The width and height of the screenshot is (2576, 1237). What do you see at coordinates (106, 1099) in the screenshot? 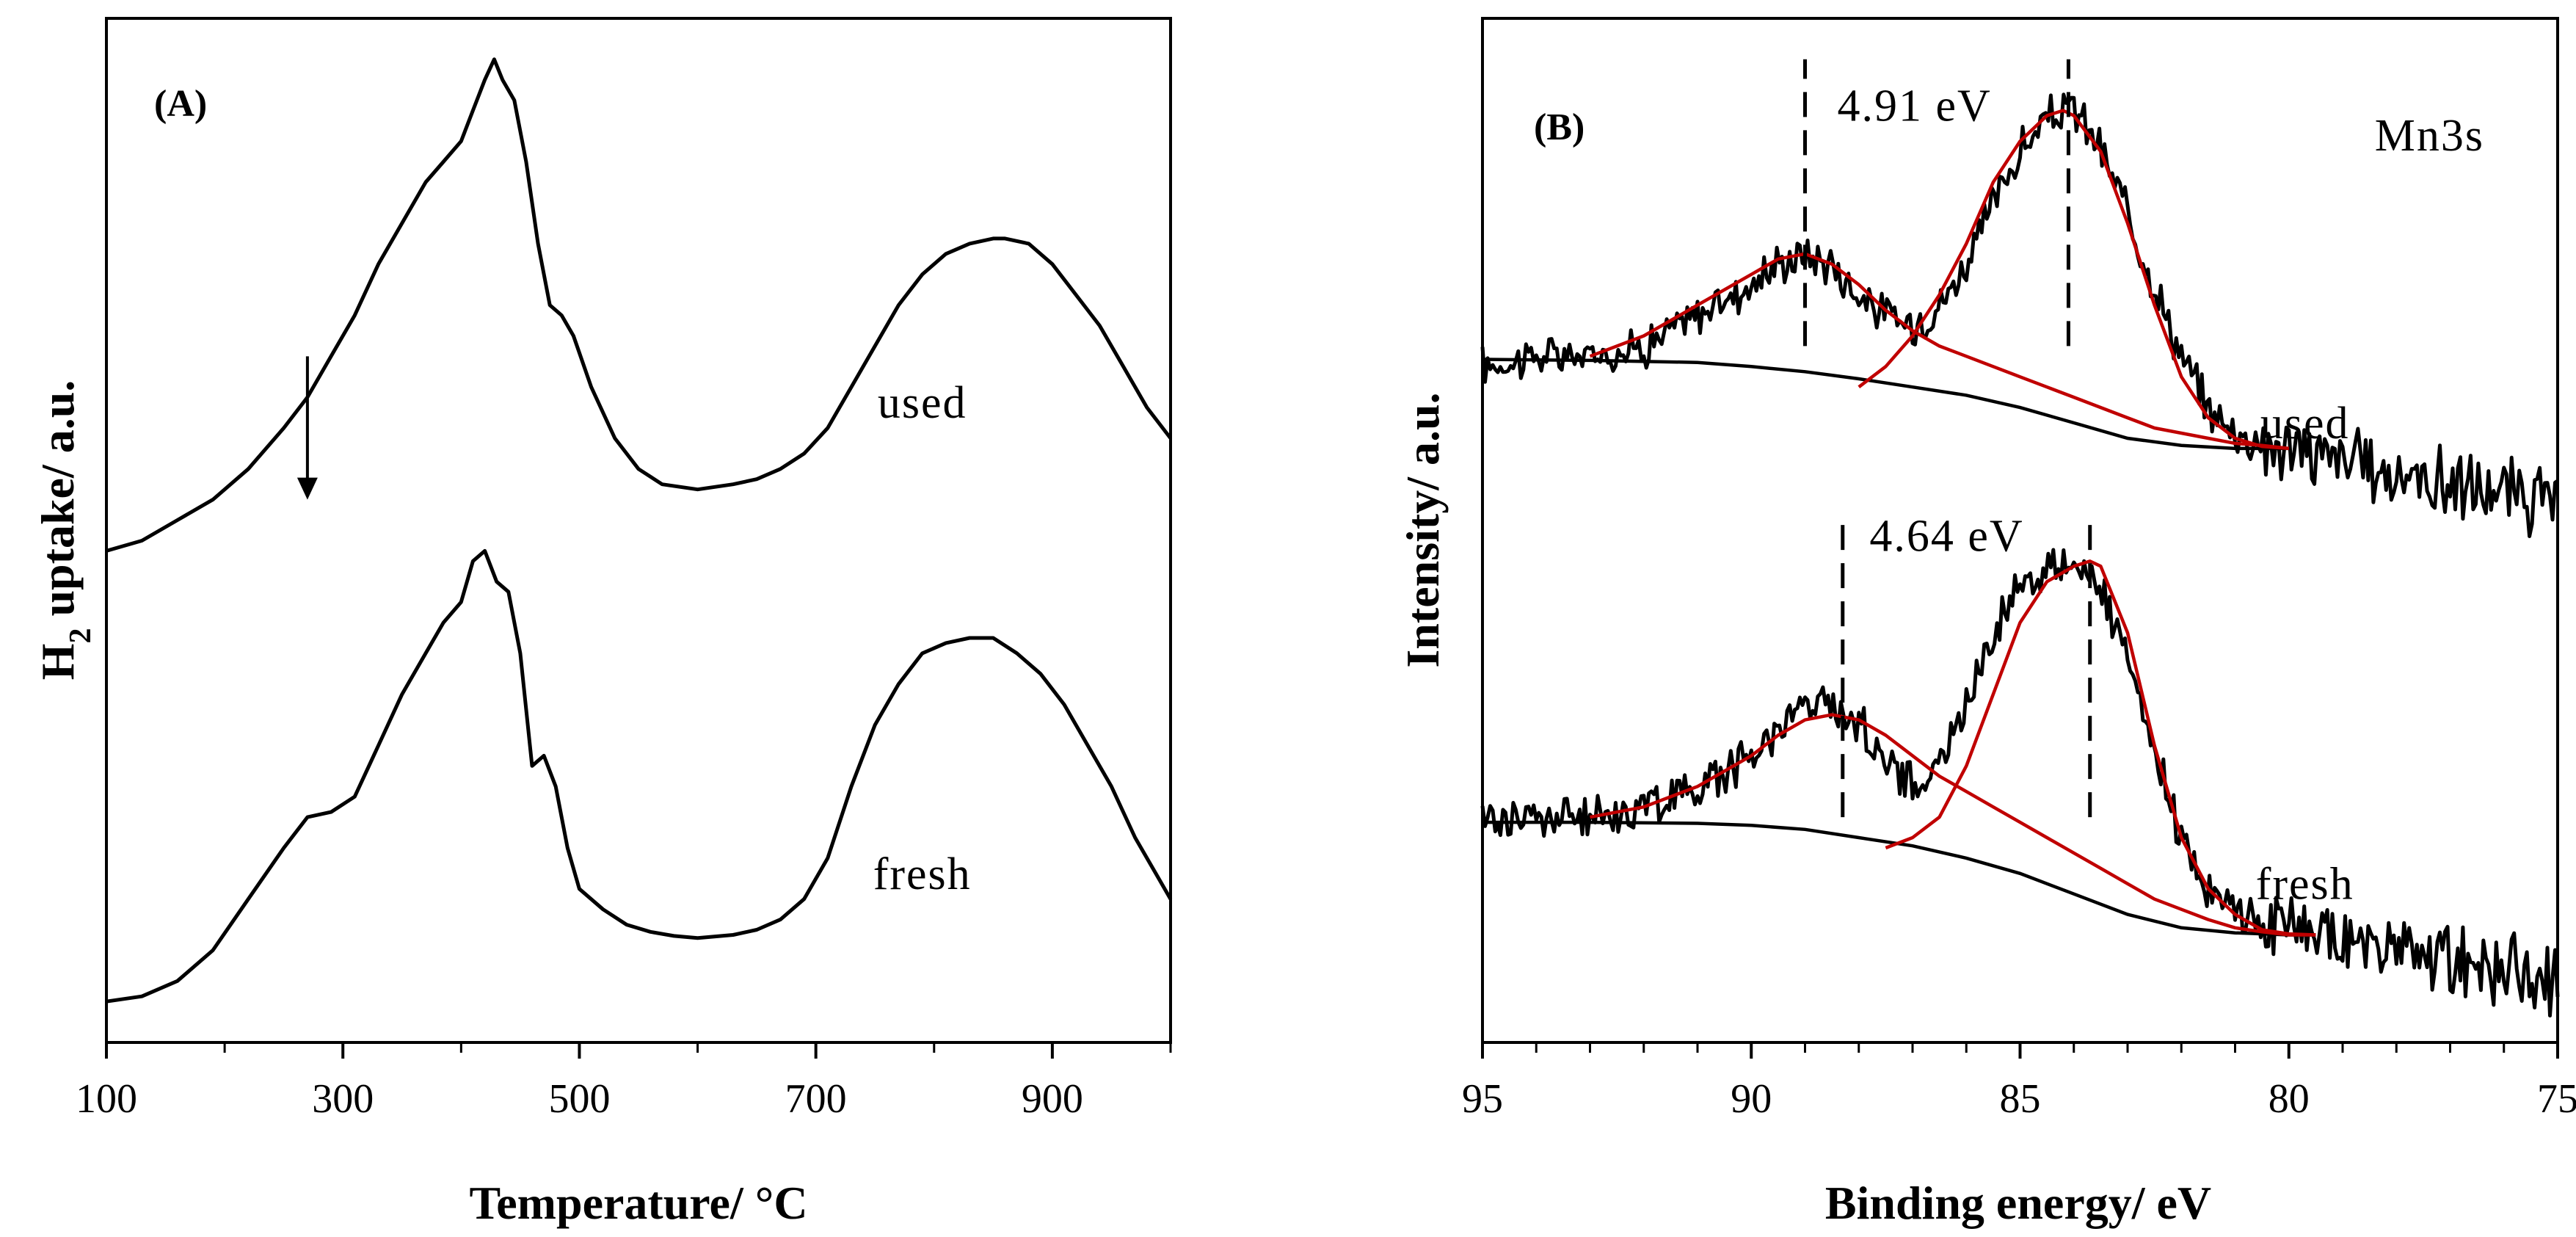
I see `x-tick-label: 100` at bounding box center [106, 1099].